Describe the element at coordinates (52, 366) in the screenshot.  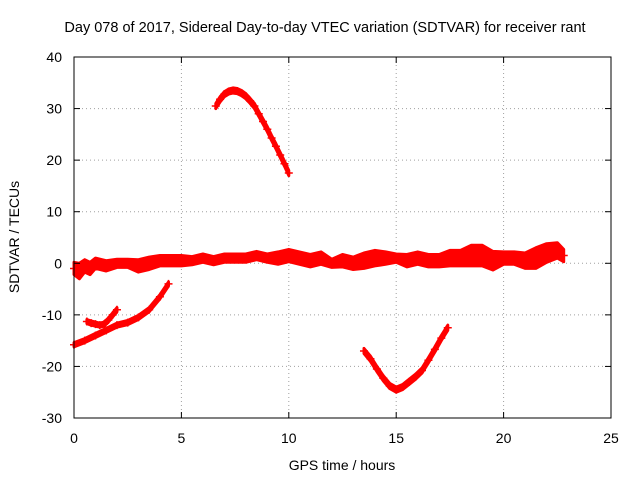
I see `y-tick-label: -20` at that location.